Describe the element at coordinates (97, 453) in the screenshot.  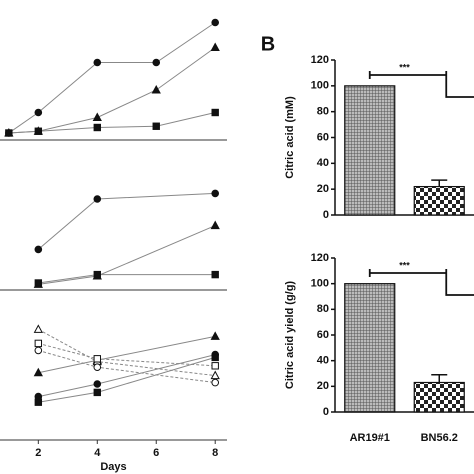
I see `x-tick-label: 4` at that location.